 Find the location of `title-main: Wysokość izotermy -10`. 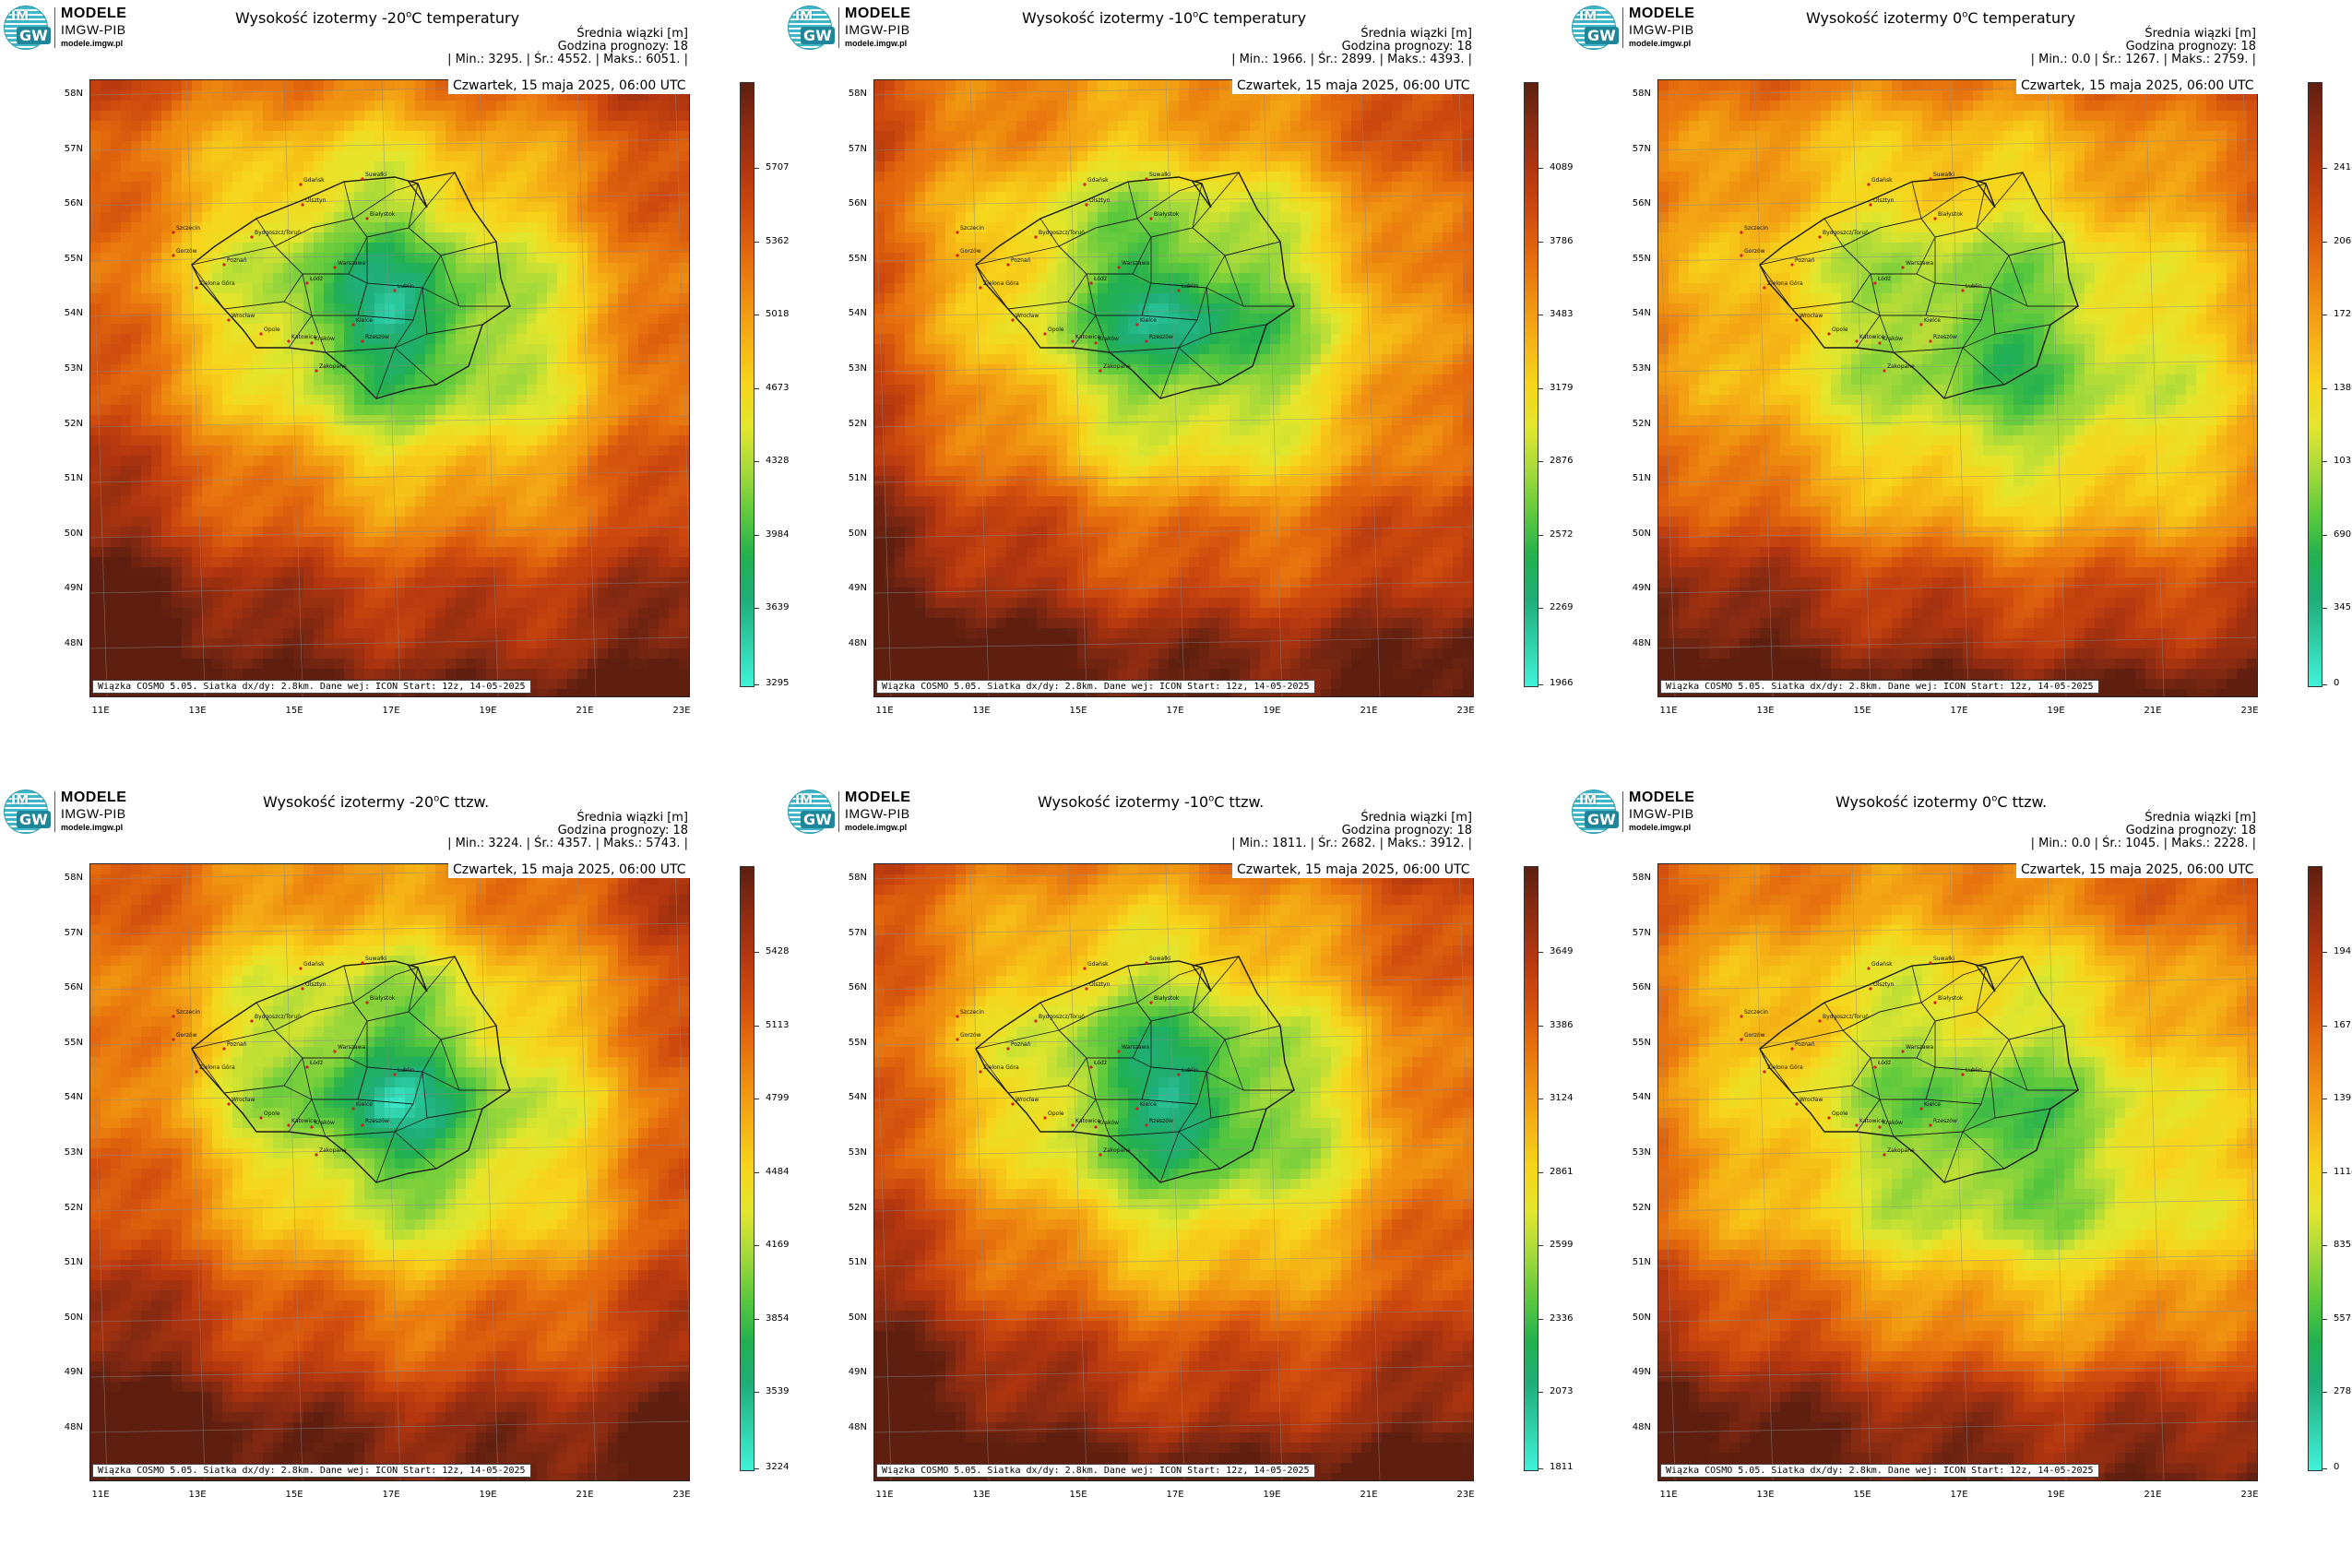

title-main: Wysokość izotermy -10 is located at coordinates (1107, 18).